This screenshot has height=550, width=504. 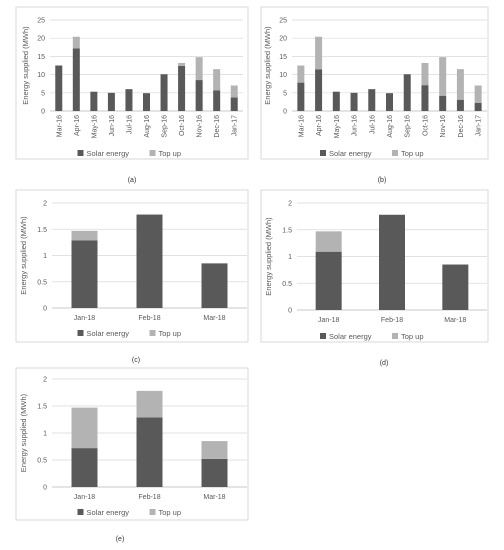 I want to click on y-tick-label: 25, so click(x=41, y=21).